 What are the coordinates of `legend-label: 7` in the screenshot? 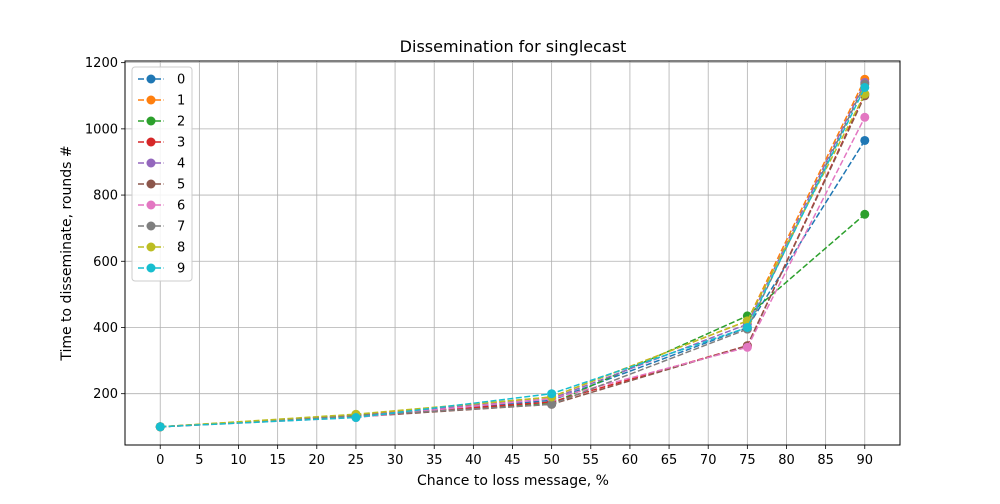 It's located at (181, 227).